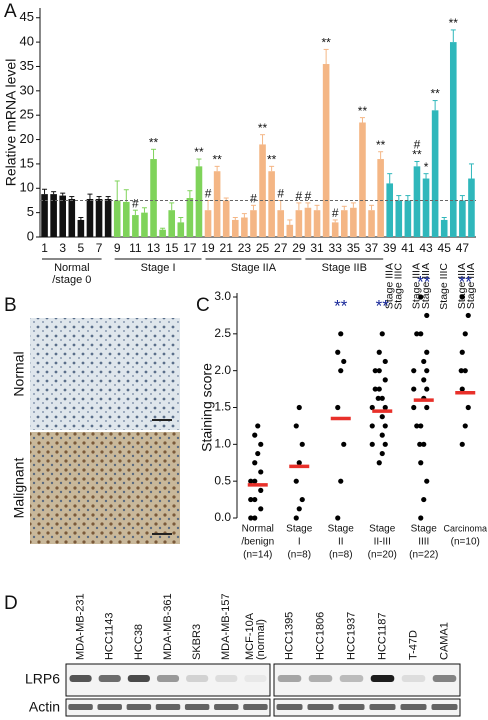 The width and height of the screenshot is (488, 720). I want to click on x-tick-label: 37, so click(372, 248).